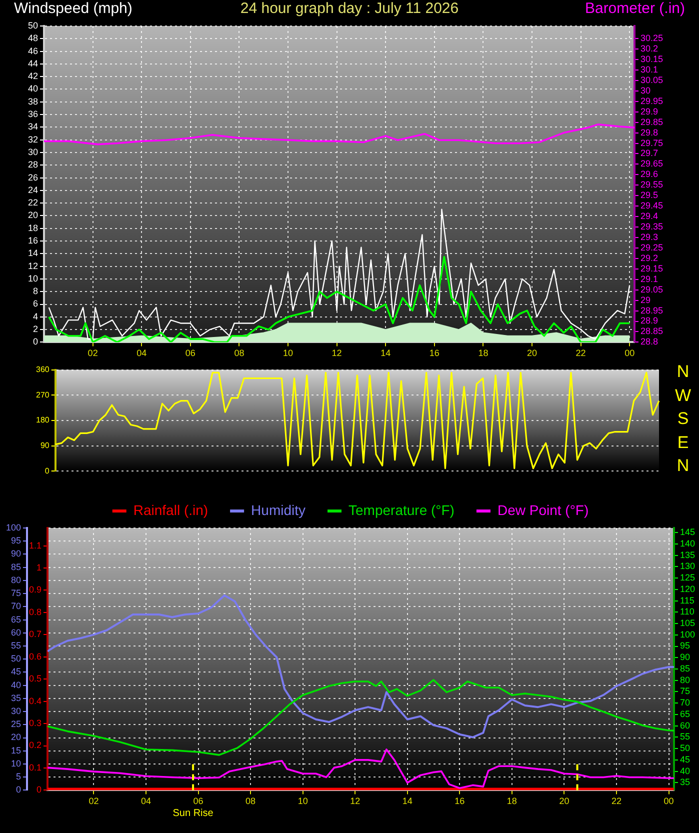  I want to click on y-tick-label: 2, so click(35, 329).